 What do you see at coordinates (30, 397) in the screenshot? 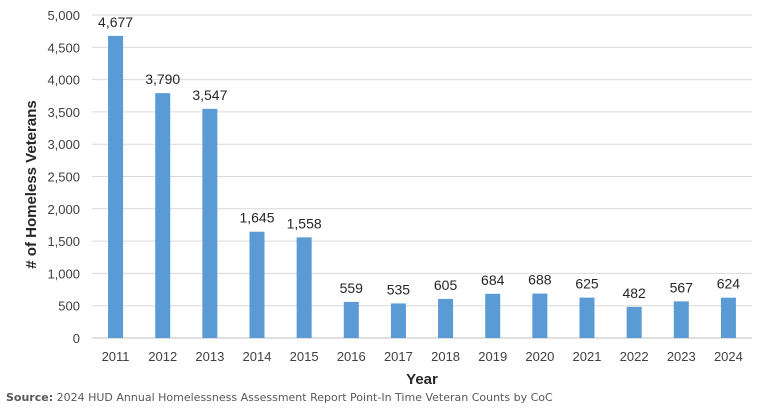
I see `source-label: Source:` at bounding box center [30, 397].